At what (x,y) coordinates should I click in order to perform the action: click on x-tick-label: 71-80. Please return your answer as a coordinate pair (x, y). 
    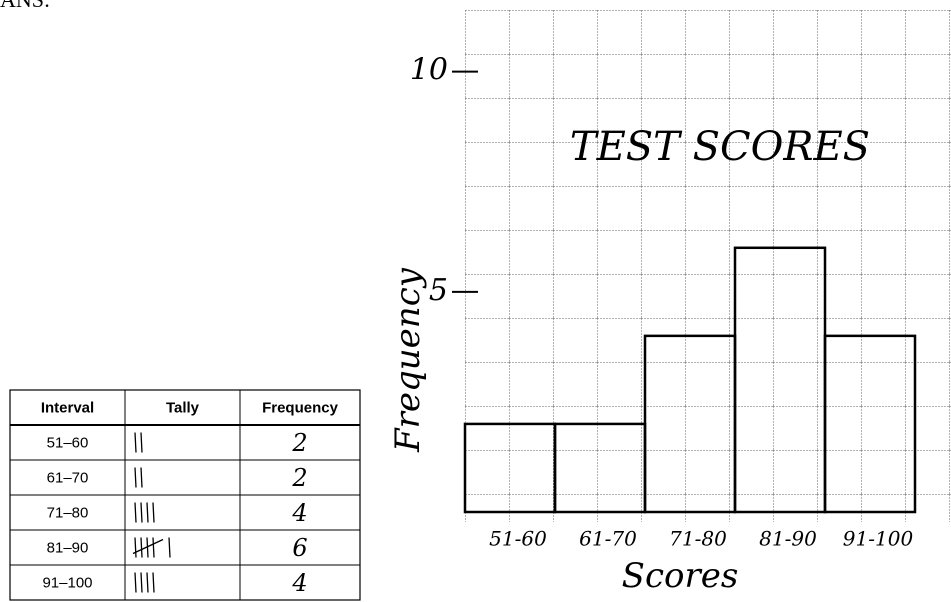
    Looking at the image, I should click on (698, 539).